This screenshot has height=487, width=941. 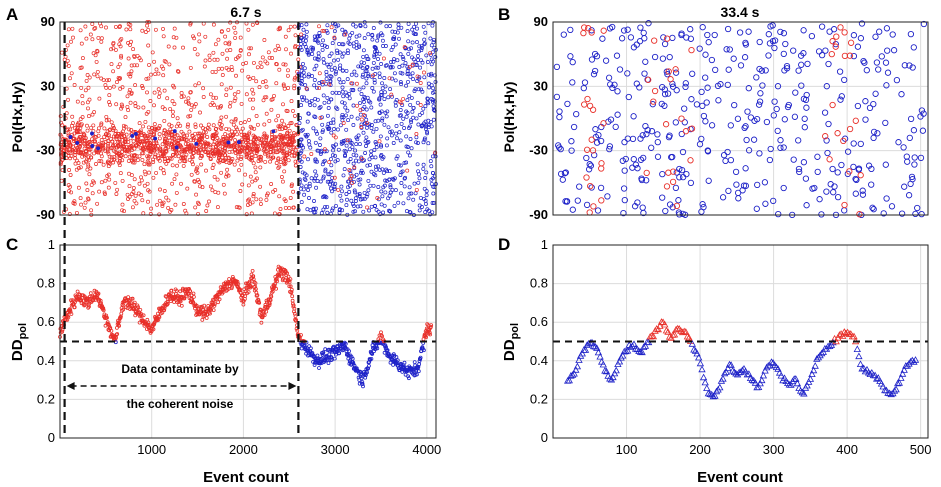 I want to click on panel-c-xtick-label: 3000, so click(x=335, y=449).